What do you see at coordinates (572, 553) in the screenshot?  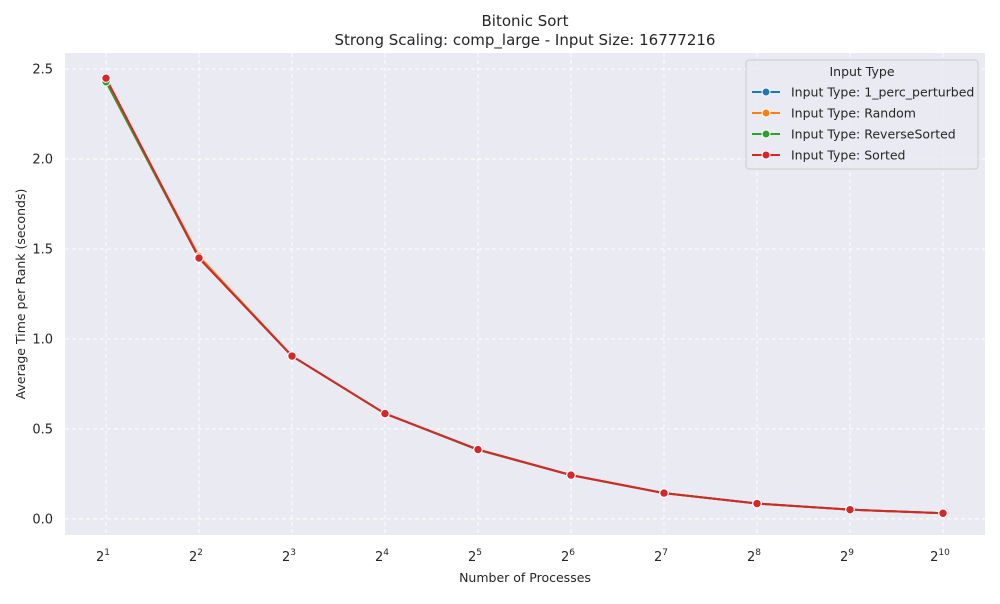 I see `x-tick-exponent: 6` at bounding box center [572, 553].